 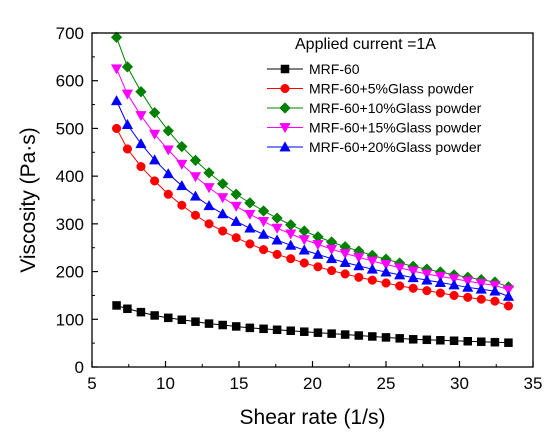 I want to click on legend-item: MRF-60+15%Glass powder, so click(x=374, y=128).